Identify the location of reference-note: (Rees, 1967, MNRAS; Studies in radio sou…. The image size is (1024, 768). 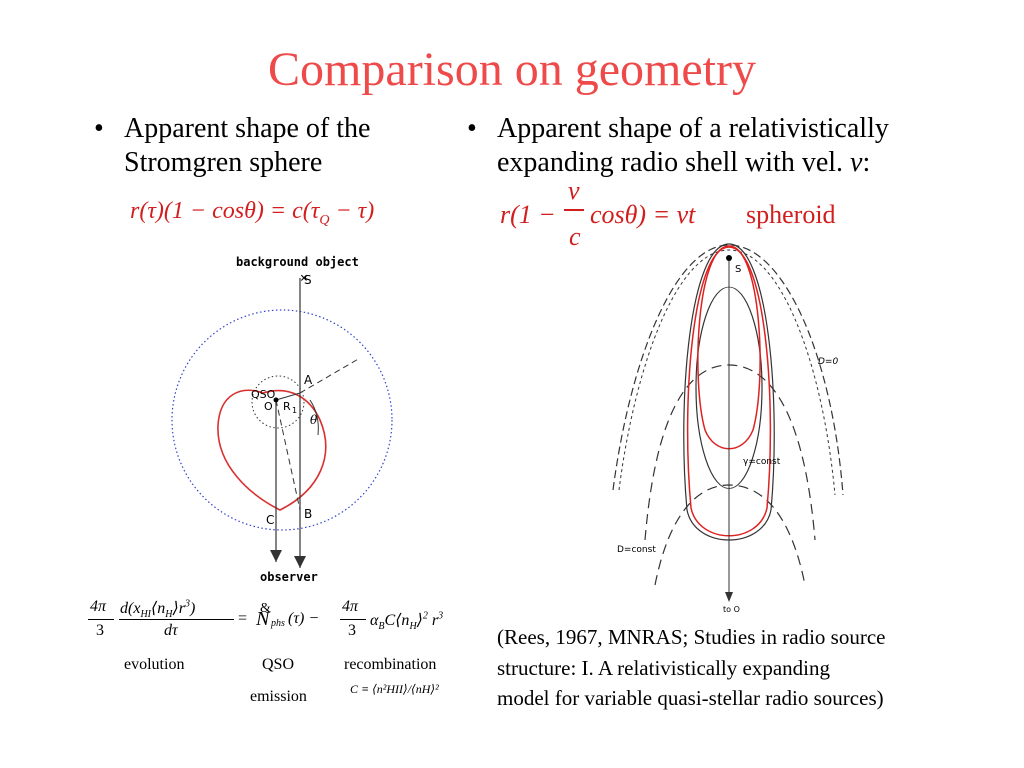
(747, 668).